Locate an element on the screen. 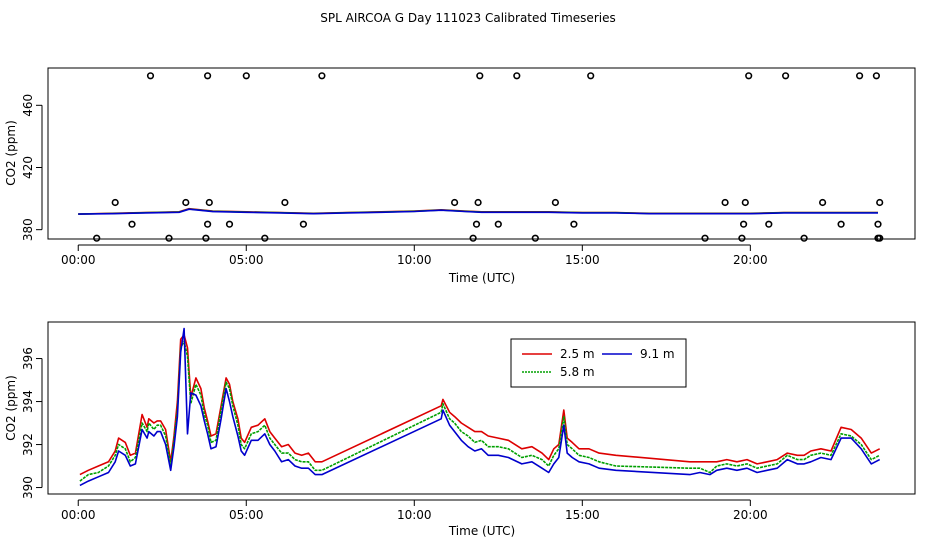  bottom-x-tick-label: 15:00 is located at coordinates (582, 515).